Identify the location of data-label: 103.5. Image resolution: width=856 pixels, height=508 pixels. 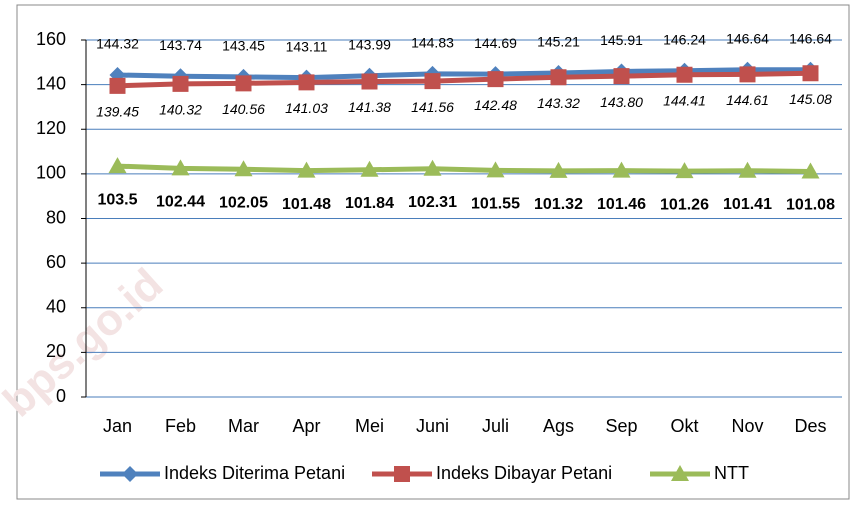
(117, 199).